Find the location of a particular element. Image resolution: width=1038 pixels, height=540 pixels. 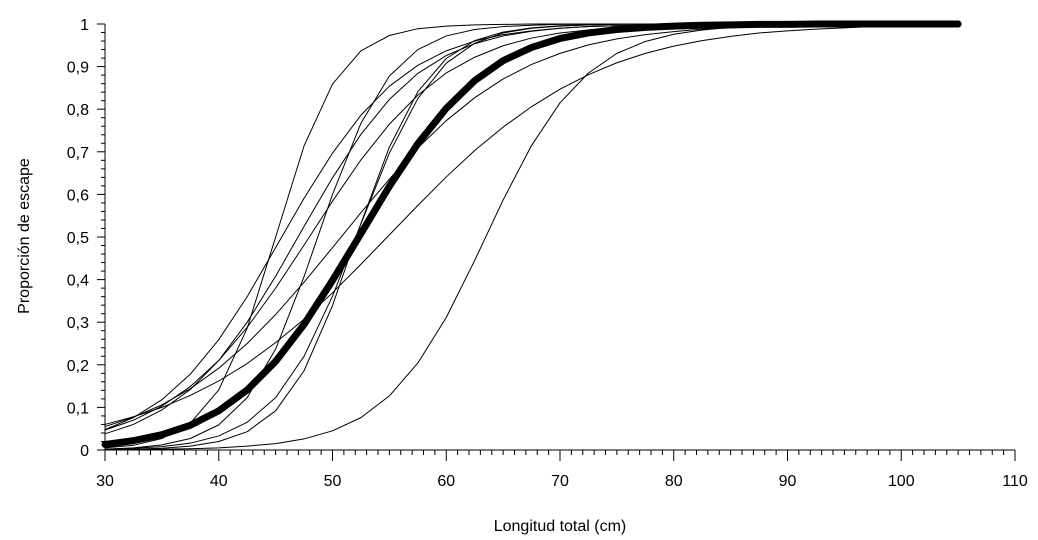

y-tick-label: 0,7 is located at coordinates (78, 153).